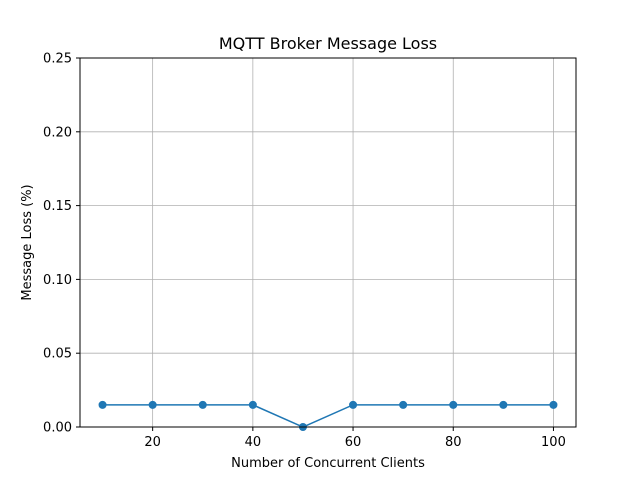  Describe the element at coordinates (253, 442) in the screenshot. I see `x-tick-label: 40` at that location.